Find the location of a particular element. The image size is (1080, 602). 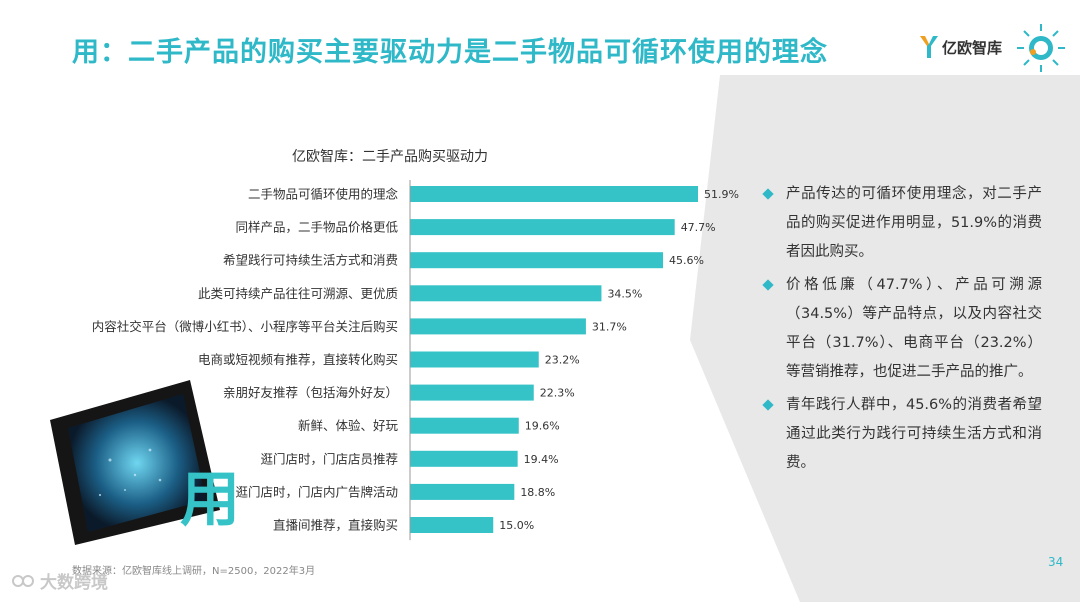

data-source: 数据来源：亿欧智库线上调研，N=2500，2022年3月 is located at coordinates (194, 571).